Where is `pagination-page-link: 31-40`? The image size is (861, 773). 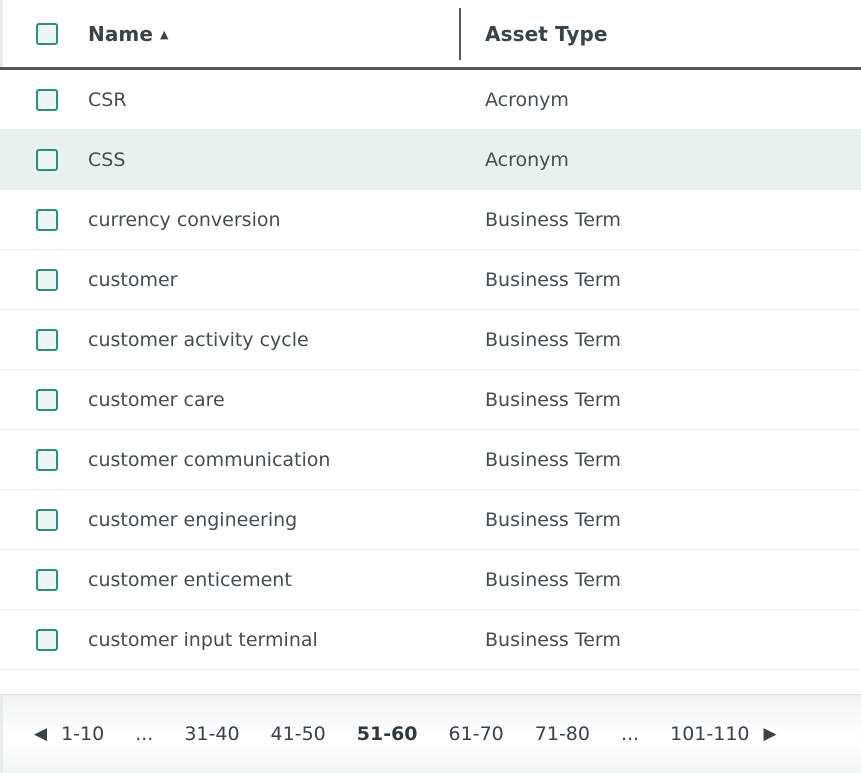 pagination-page-link: 31-40 is located at coordinates (212, 734).